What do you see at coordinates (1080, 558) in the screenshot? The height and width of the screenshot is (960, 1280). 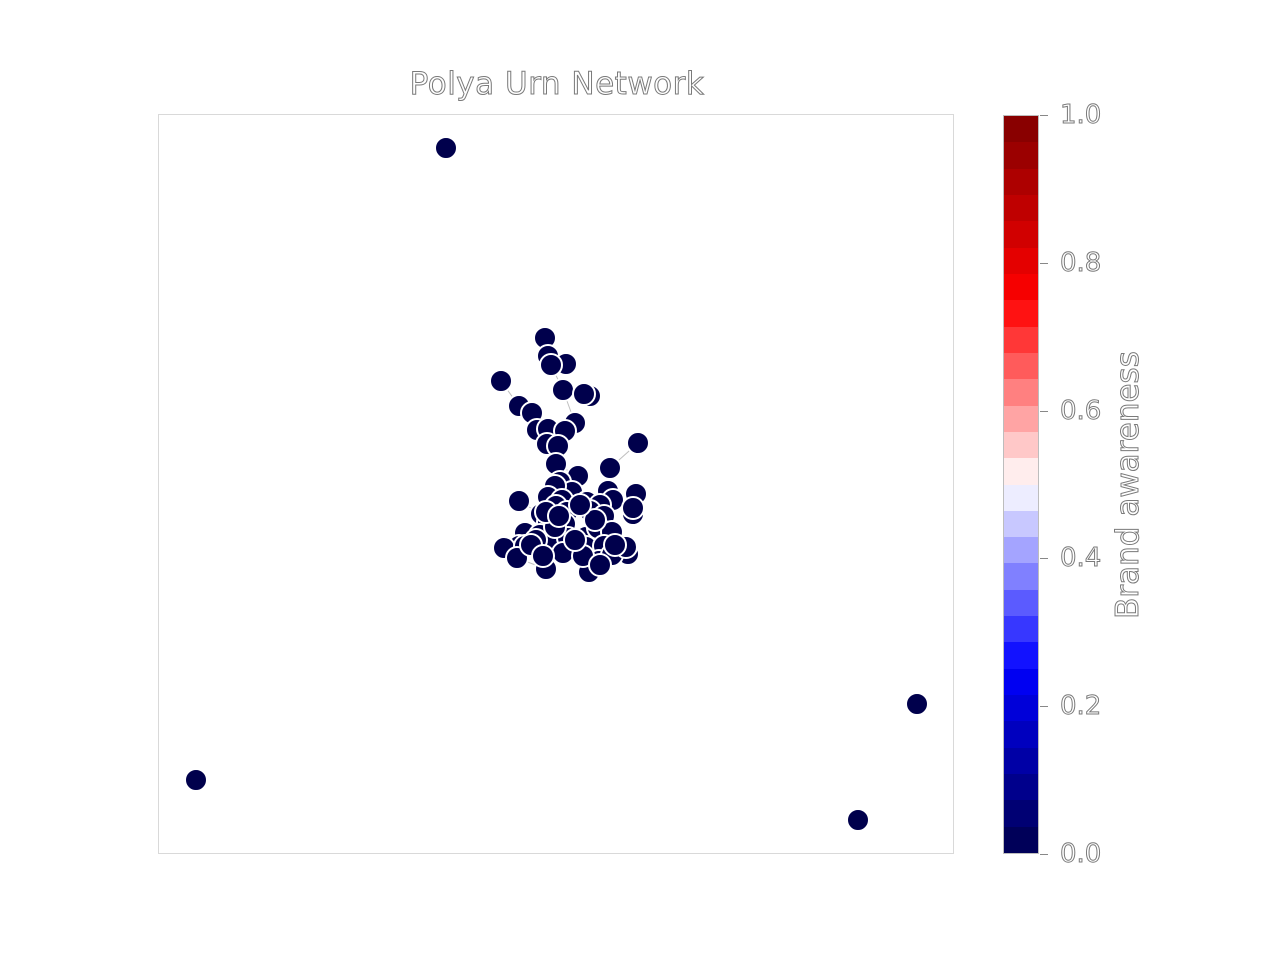 I see `colorbar-tick-label: 0.4` at bounding box center [1080, 558].